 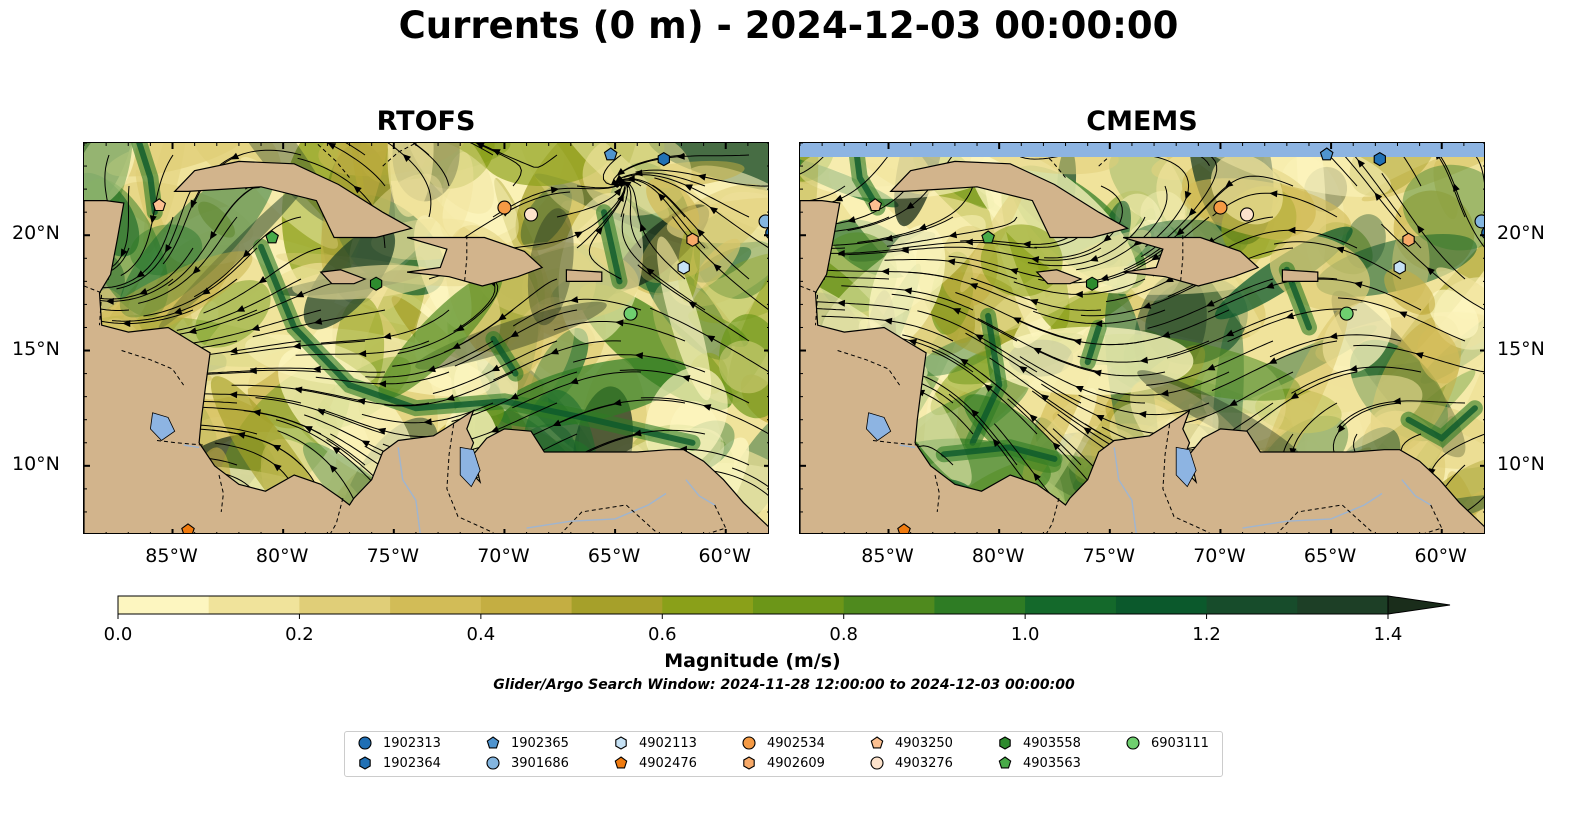 I want to click on panel-title-rtofs: RTOFS, so click(x=426, y=121).